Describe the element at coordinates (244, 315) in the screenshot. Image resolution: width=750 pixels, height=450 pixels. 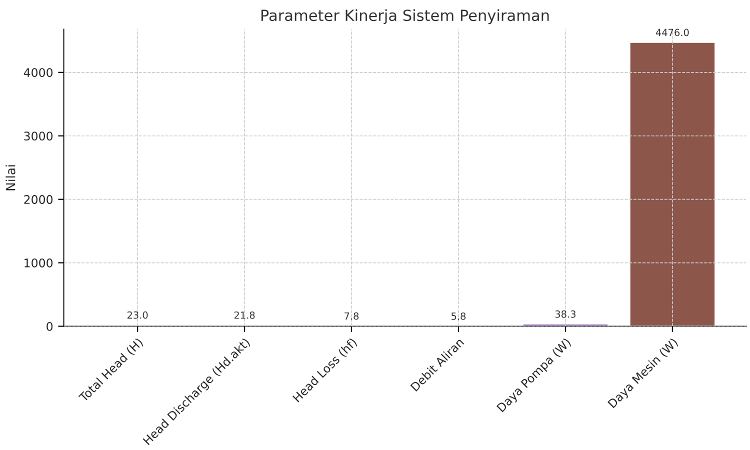
I see `data-label: 21.8` at that location.